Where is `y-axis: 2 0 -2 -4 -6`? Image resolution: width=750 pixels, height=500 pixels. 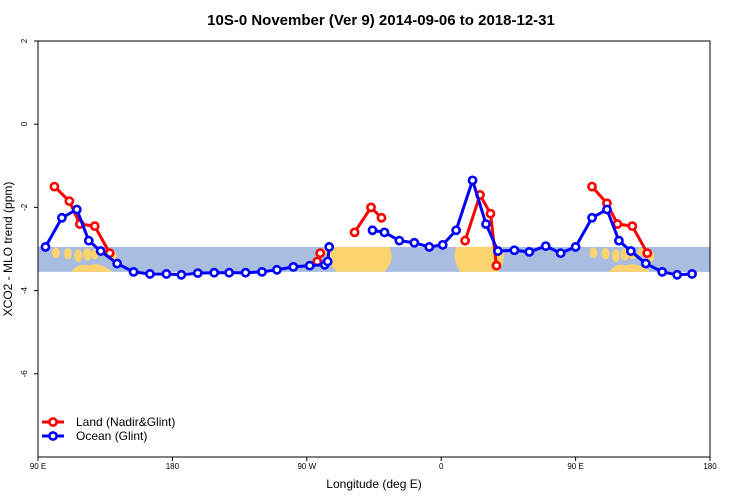 y-axis: 2 0 -2 -4 -6 is located at coordinates (29, 207).